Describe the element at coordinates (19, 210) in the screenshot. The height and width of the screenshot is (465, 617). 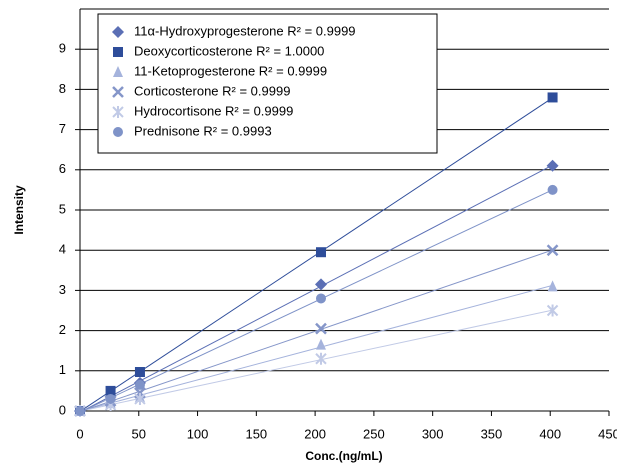
I see `y-axis-title: Intensity` at that location.